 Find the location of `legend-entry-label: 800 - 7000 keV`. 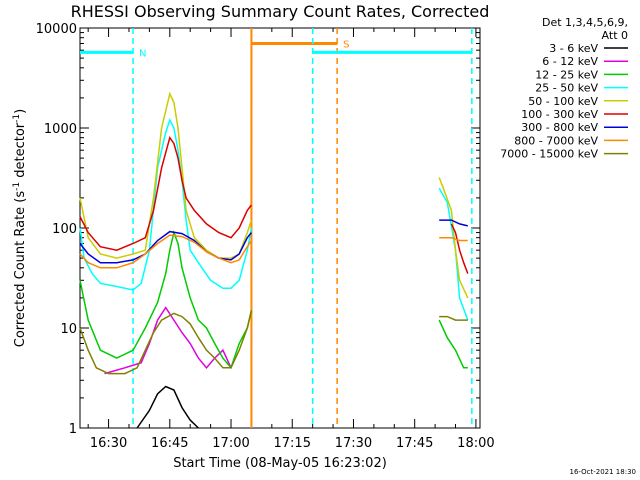

legend-entry-label: 800 - 7000 keV is located at coordinates (556, 140).